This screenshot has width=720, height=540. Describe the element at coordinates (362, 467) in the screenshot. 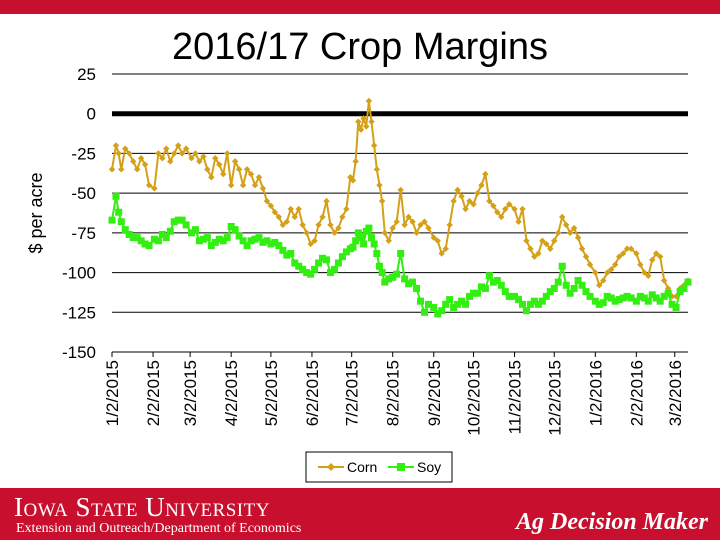

I see `legend-label: Corn` at that location.